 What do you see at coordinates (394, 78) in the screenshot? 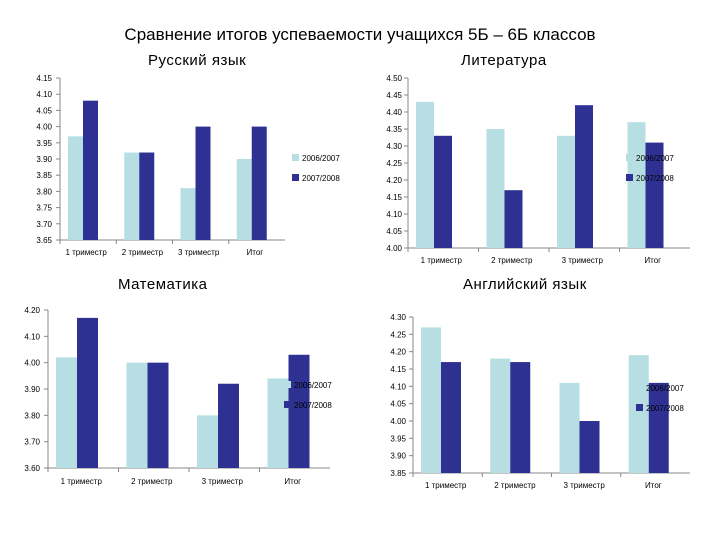
I see `y-tick-label: 4.50` at bounding box center [394, 78].